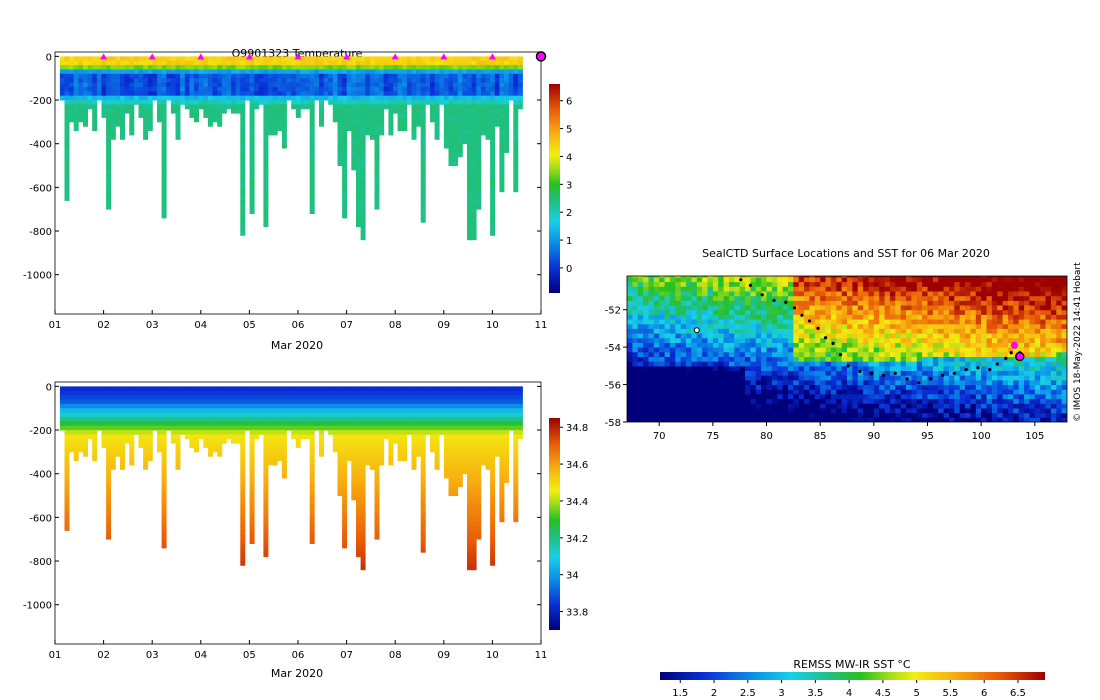 The width and height of the screenshot is (1100, 700). I want to click on y-tick-label: -800, so click(40, 232).